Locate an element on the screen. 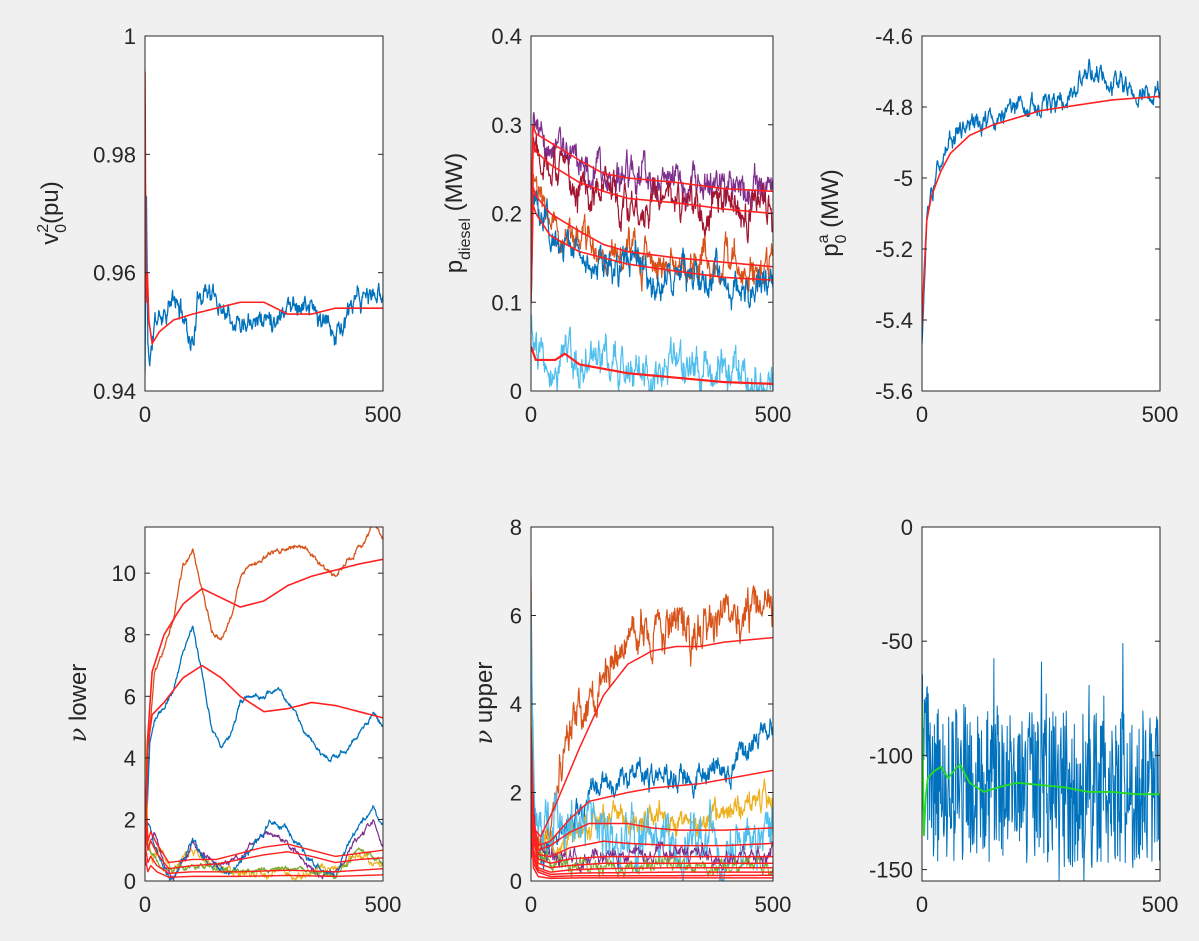 The image size is (1199, 941). panel-1-ticks: 0.94 0.96 0.98 1 0 500 is located at coordinates (247, 225).